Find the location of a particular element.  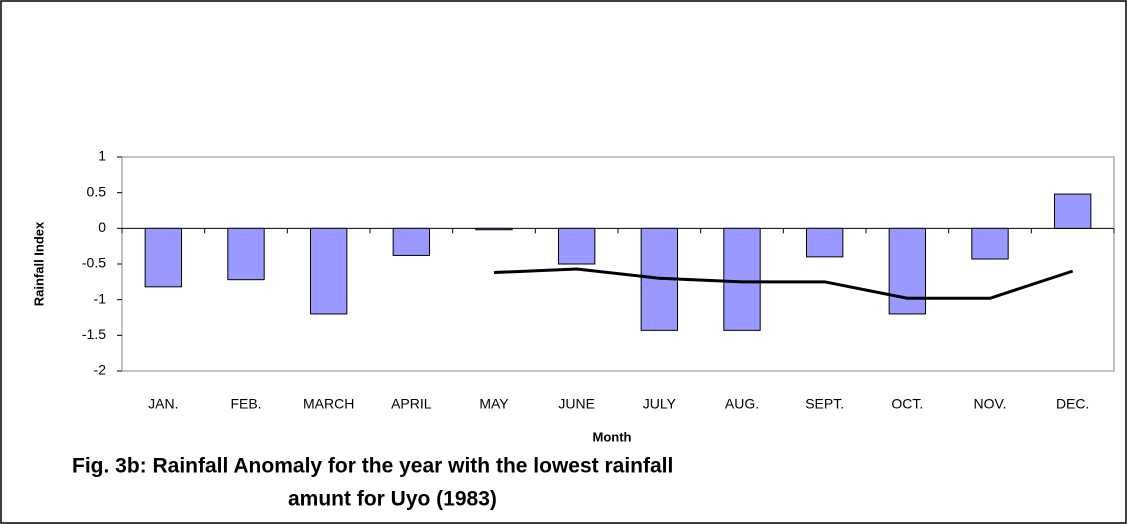

x-tick-label: MARCH is located at coordinates (328, 404).